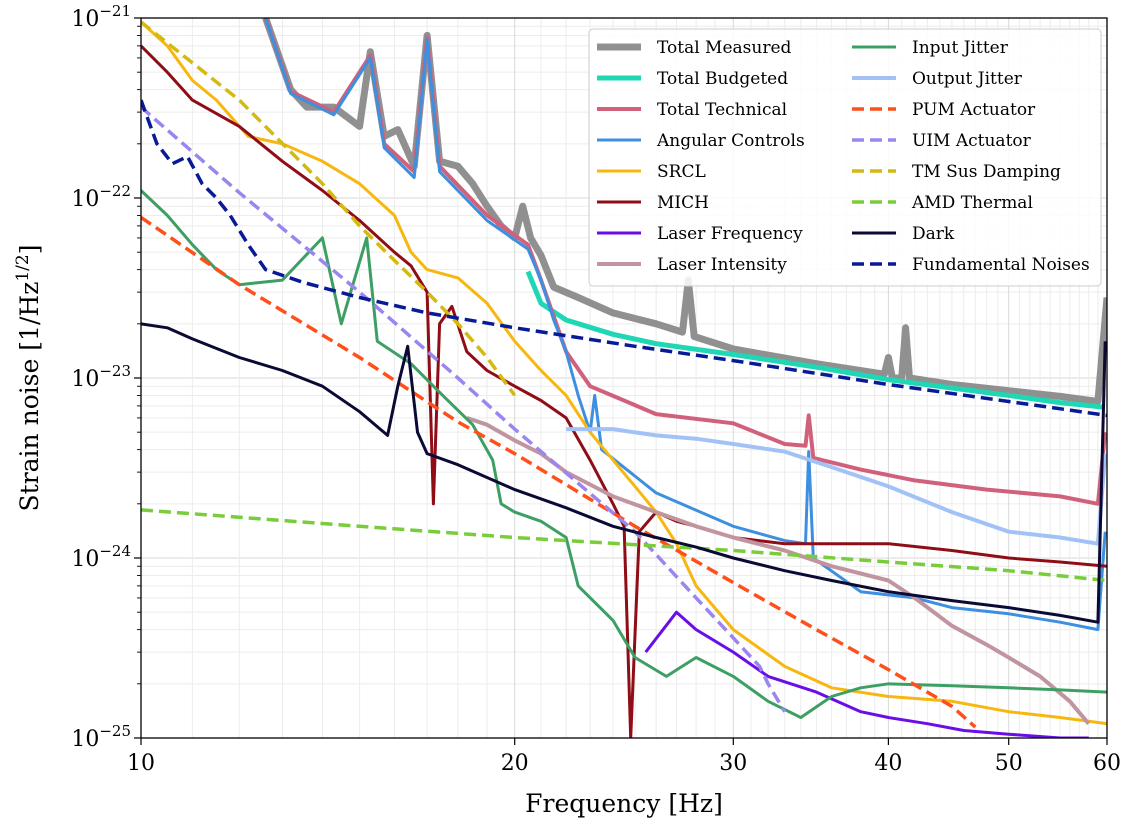  What do you see at coordinates (1107, 763) in the screenshot?
I see `x-tick-label: 60` at bounding box center [1107, 763].